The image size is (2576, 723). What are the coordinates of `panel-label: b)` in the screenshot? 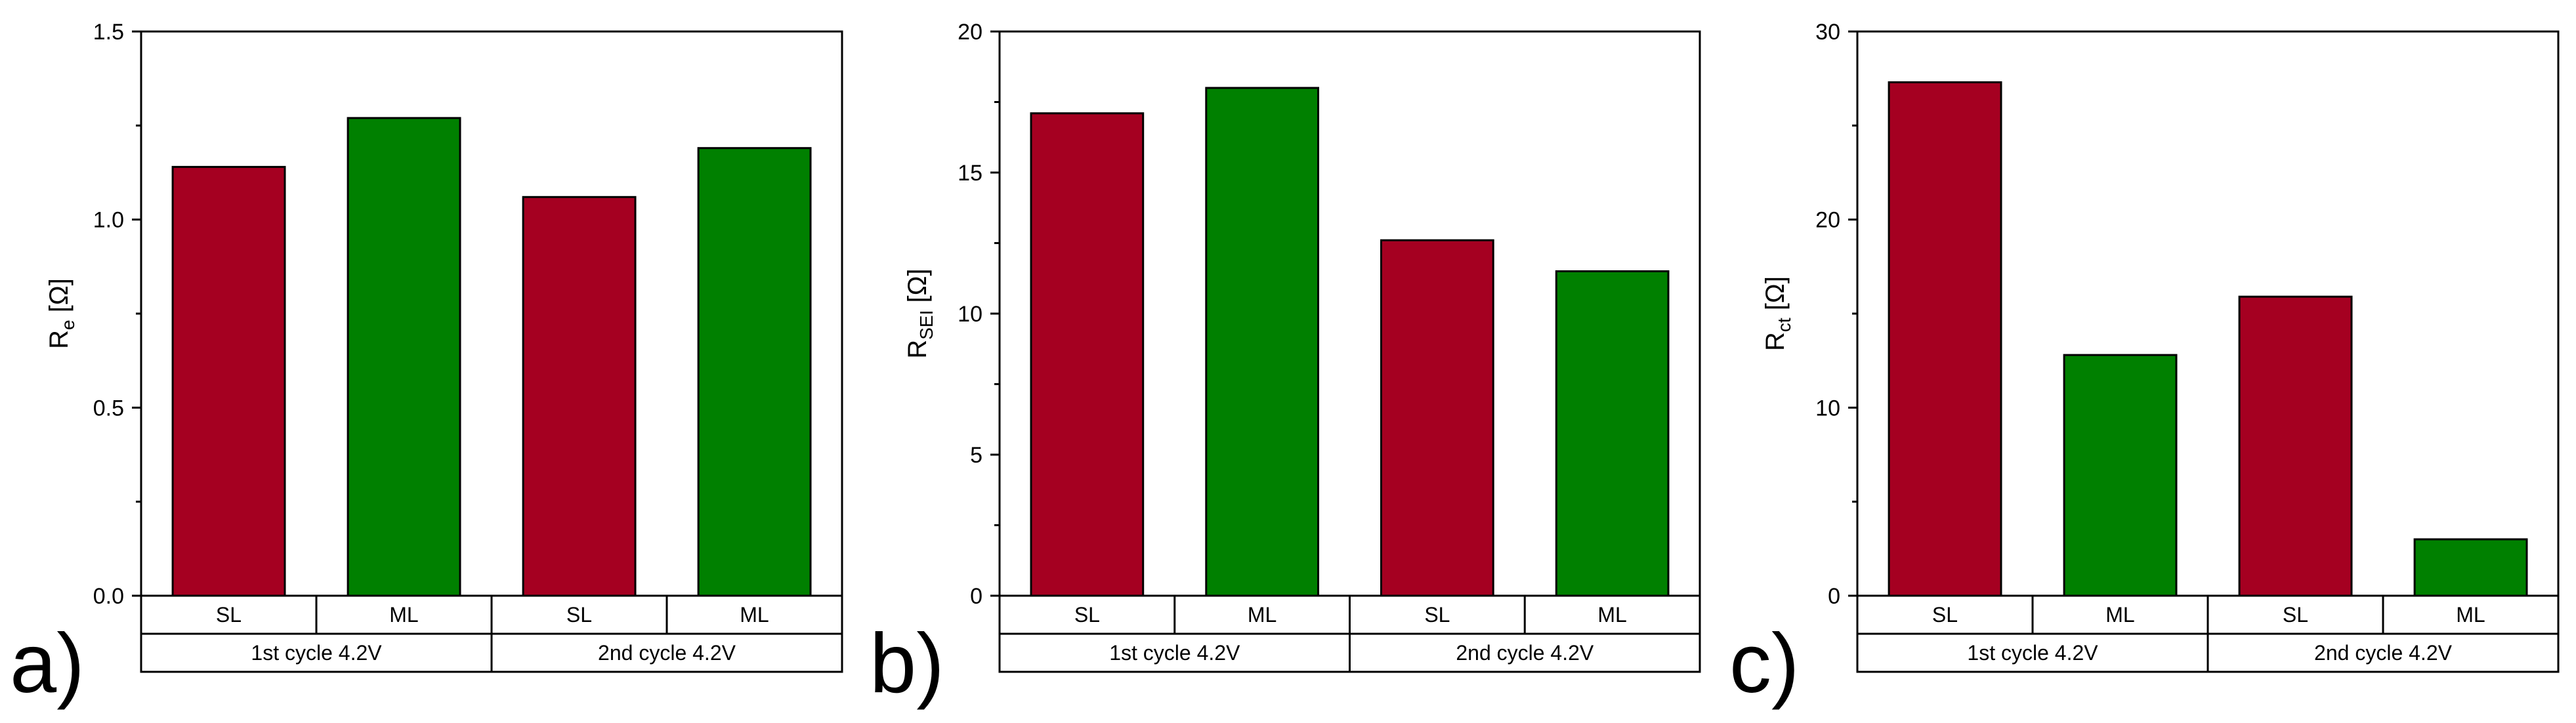 It's located at (907, 664).